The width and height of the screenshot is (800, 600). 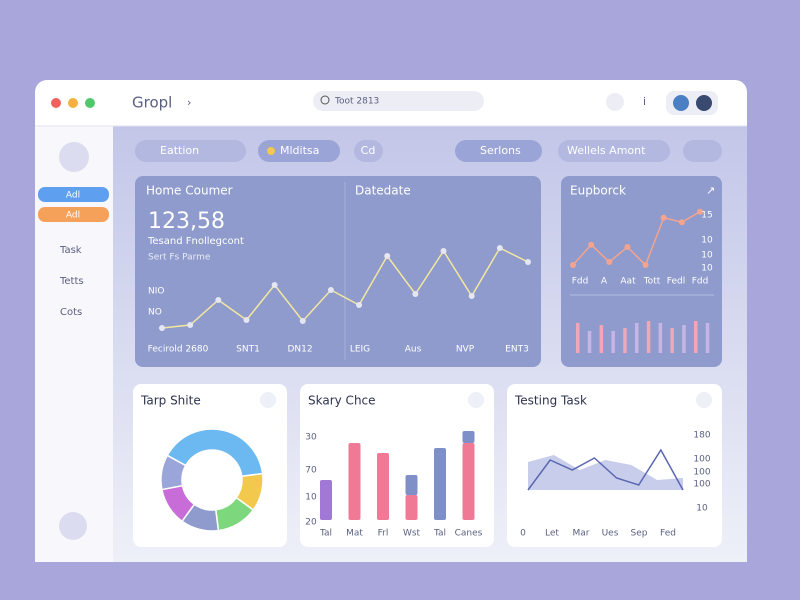 What do you see at coordinates (550, 401) in the screenshot?
I see `card-title: Testing Task` at bounding box center [550, 401].